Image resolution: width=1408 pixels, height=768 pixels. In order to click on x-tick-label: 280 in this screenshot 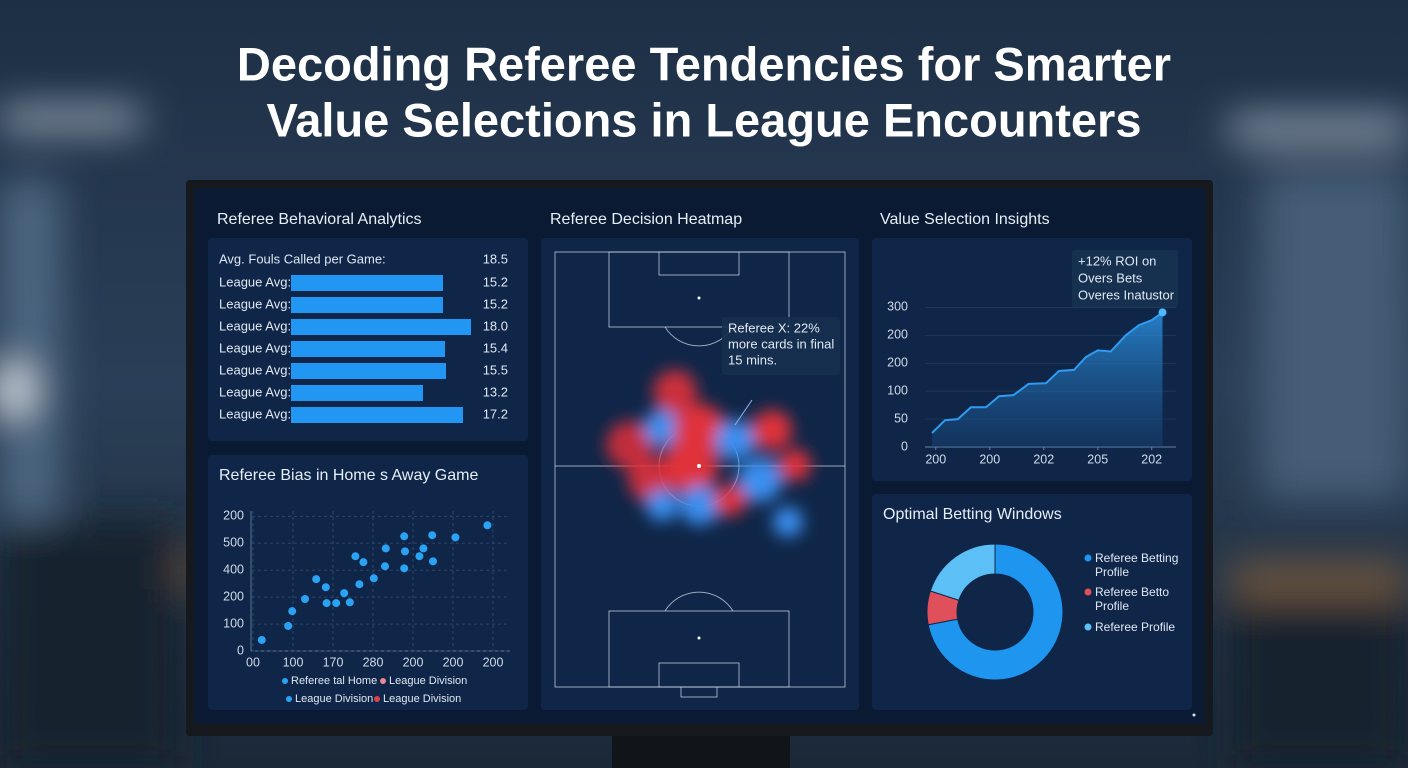, I will do `click(373, 662)`.